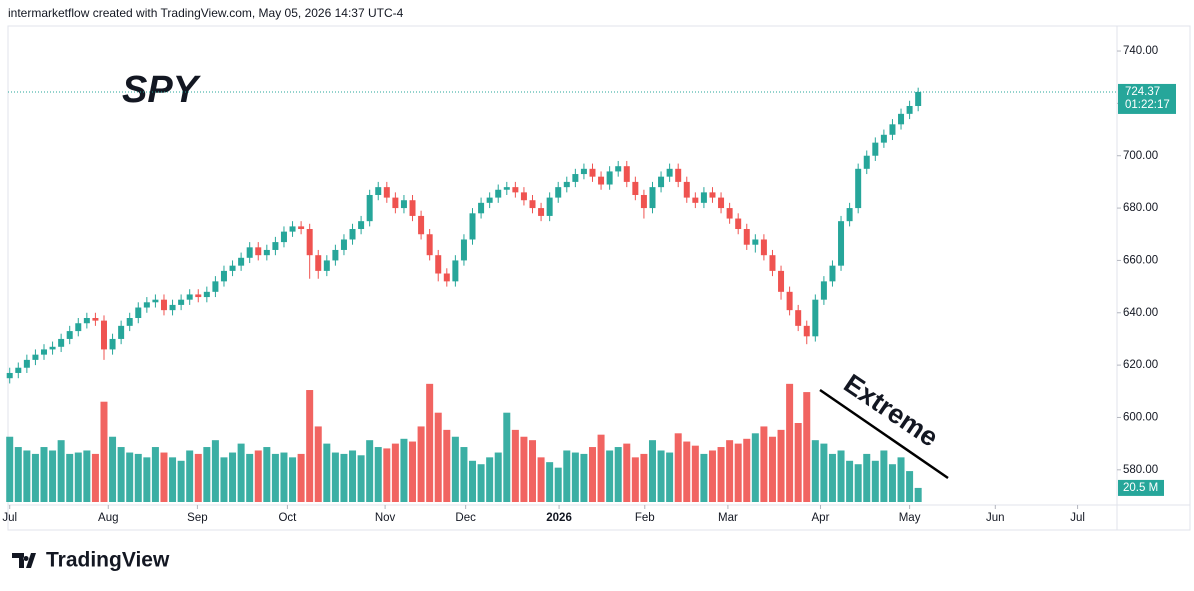 The image size is (1194, 591). Describe the element at coordinates (1140, 208) in the screenshot. I see `y-tick-label: 680.00` at that location.